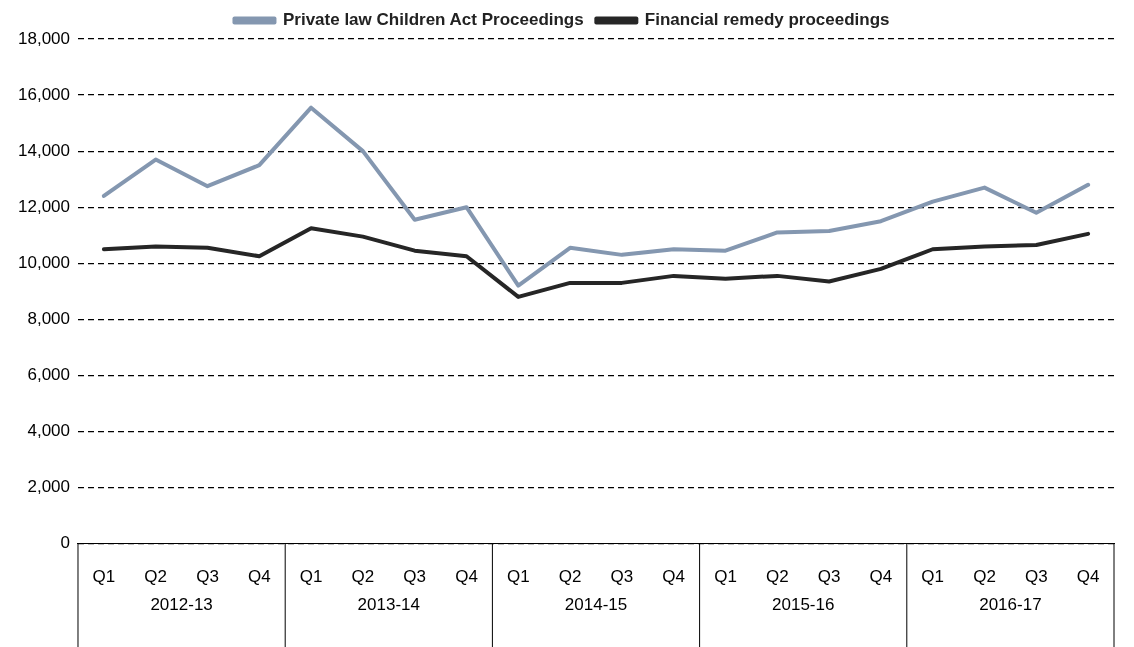 The image size is (1134, 647). I want to click on y-tick-label: 10,000, so click(44, 262).